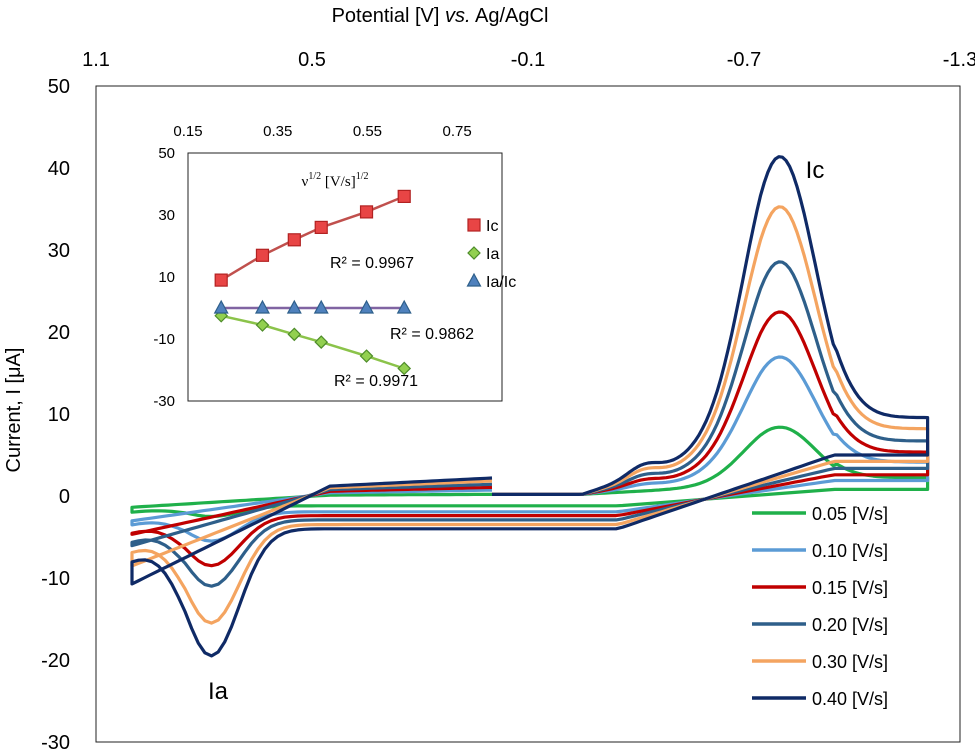  I want to click on inset-r2-label: R² = 0.9967, so click(372, 263).